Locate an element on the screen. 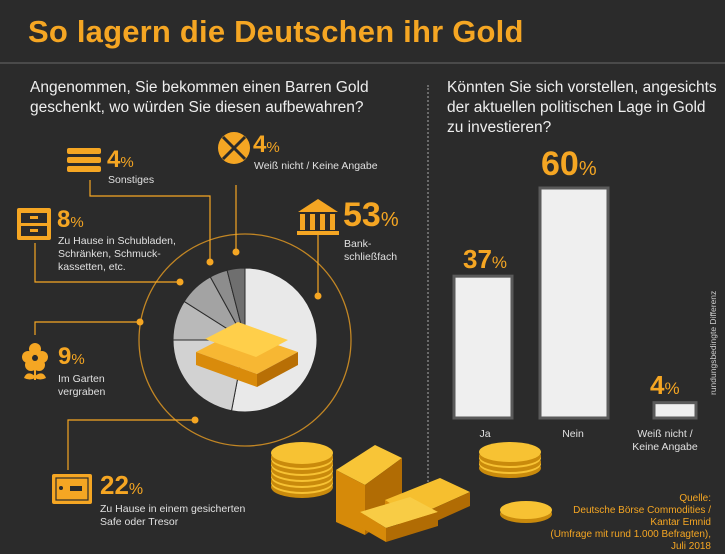 Image resolution: width=725 pixels, height=554 pixels. safe-icon-door is located at coordinates (72, 489).